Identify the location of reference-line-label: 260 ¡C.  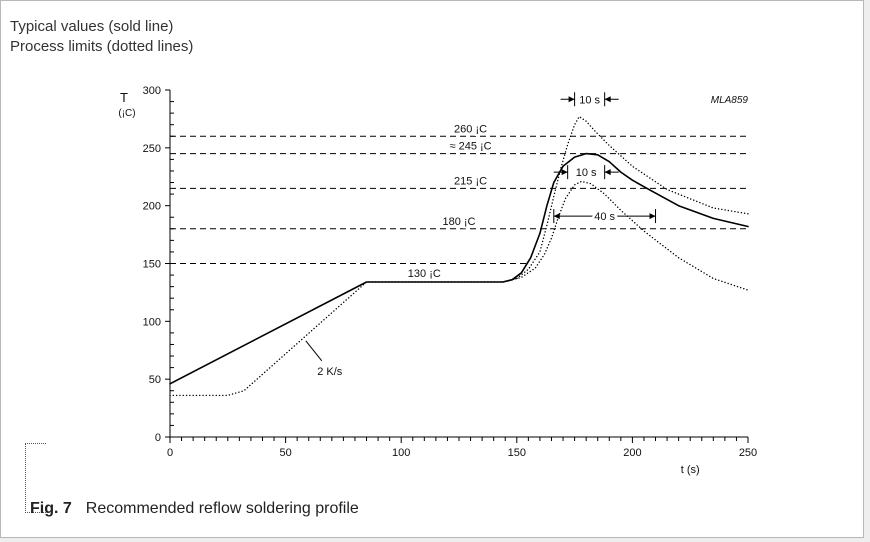
(470, 129).